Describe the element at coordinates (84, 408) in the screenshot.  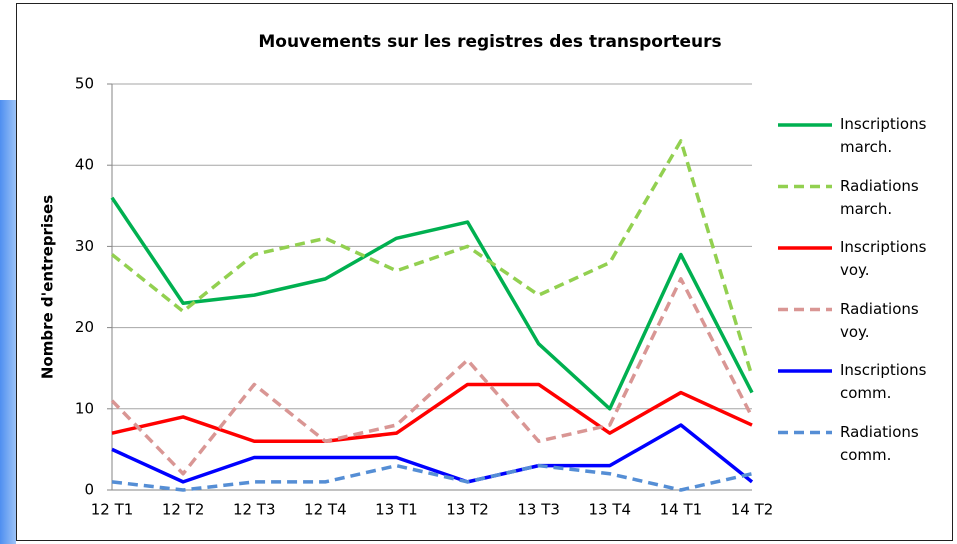
I see `y-tick-label: 10` at that location.